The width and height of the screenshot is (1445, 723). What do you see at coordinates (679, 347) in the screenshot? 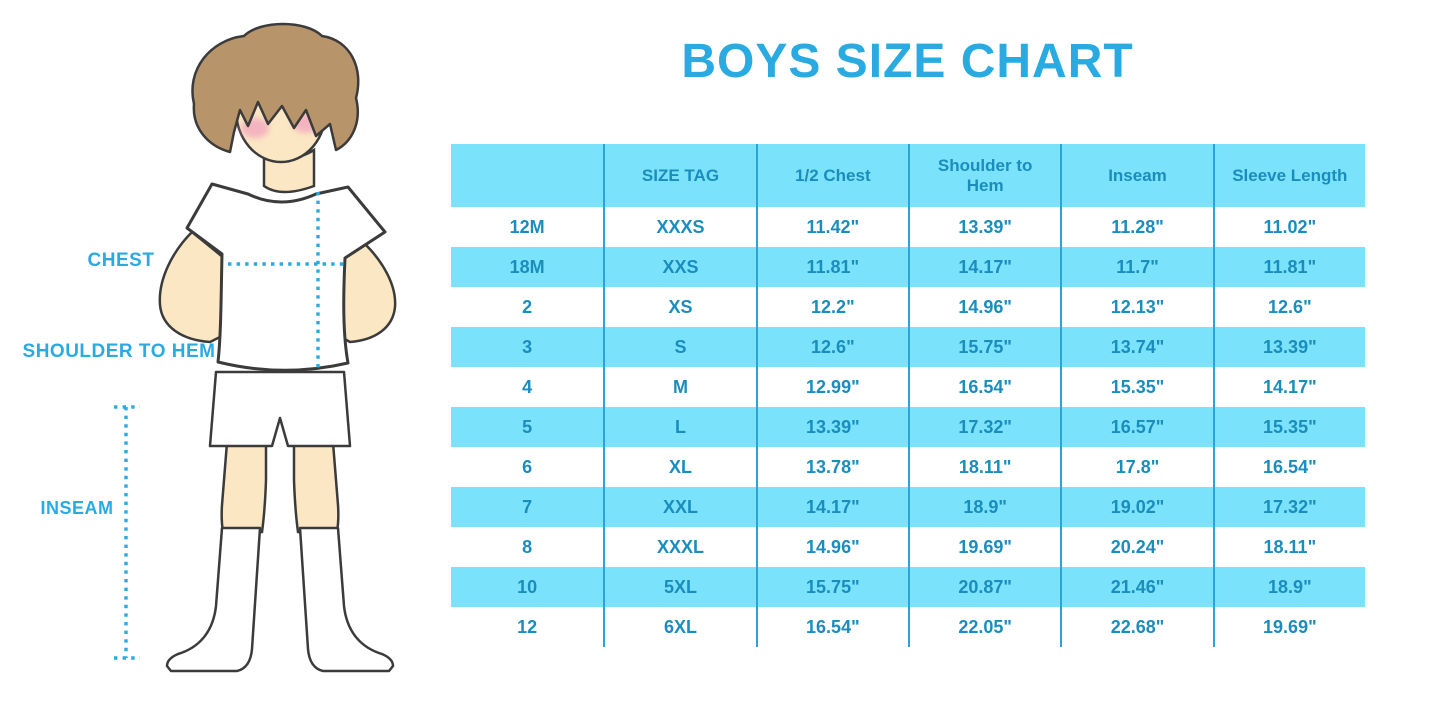
I see `value-cell: S` at bounding box center [679, 347].